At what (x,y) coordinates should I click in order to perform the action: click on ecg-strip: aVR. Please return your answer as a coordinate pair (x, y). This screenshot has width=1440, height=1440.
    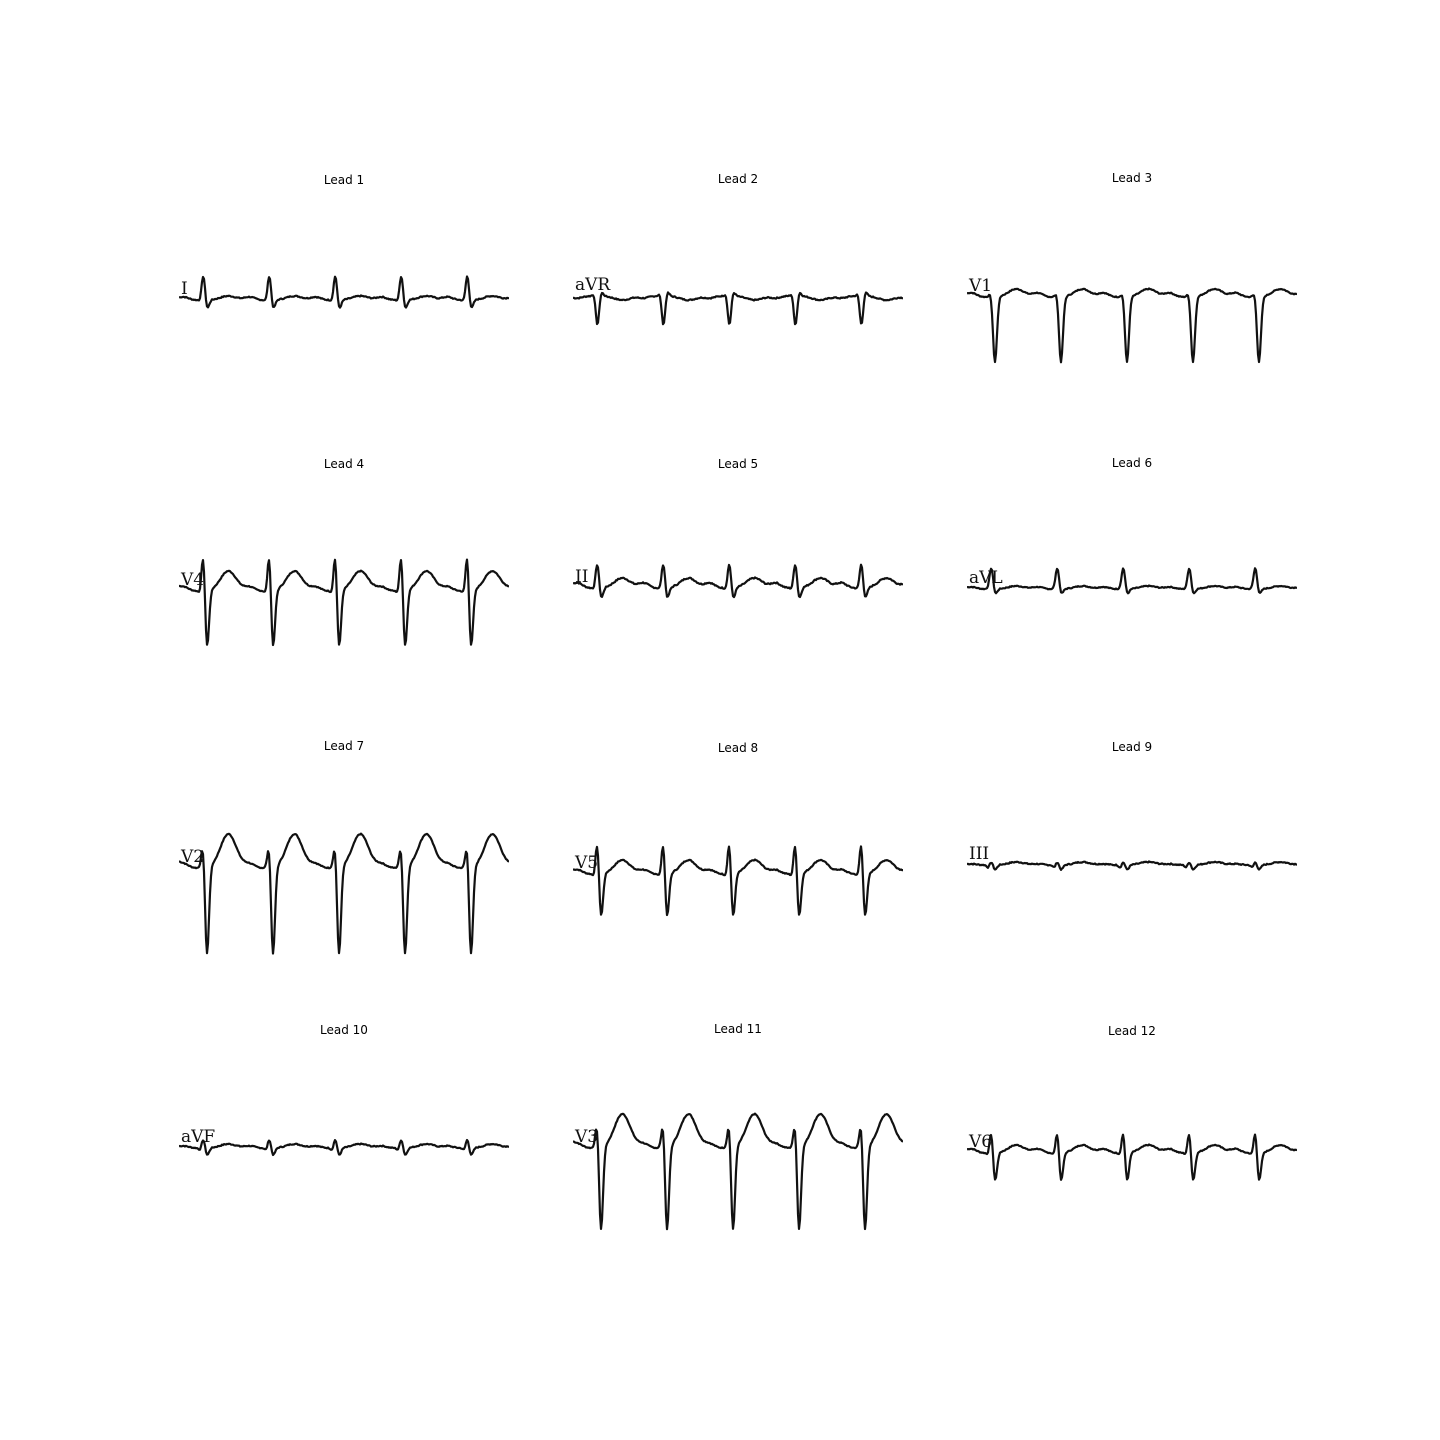
    Looking at the image, I should click on (738, 300).